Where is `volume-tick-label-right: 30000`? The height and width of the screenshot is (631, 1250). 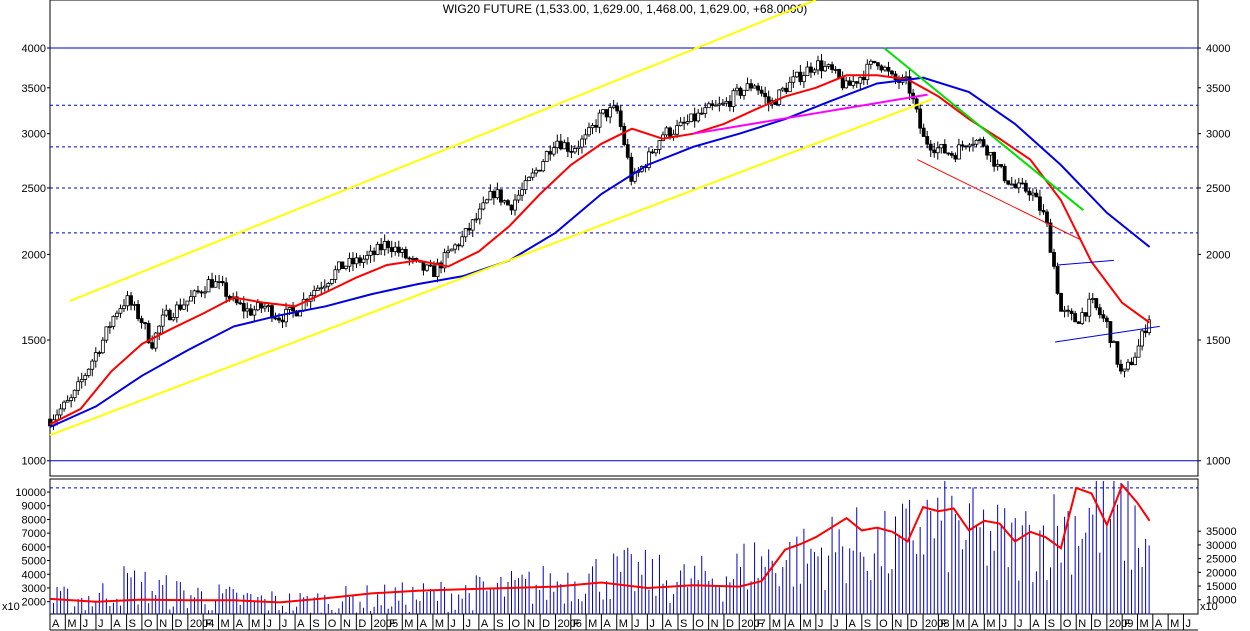
volume-tick-label-right: 30000 is located at coordinates (1221, 546).